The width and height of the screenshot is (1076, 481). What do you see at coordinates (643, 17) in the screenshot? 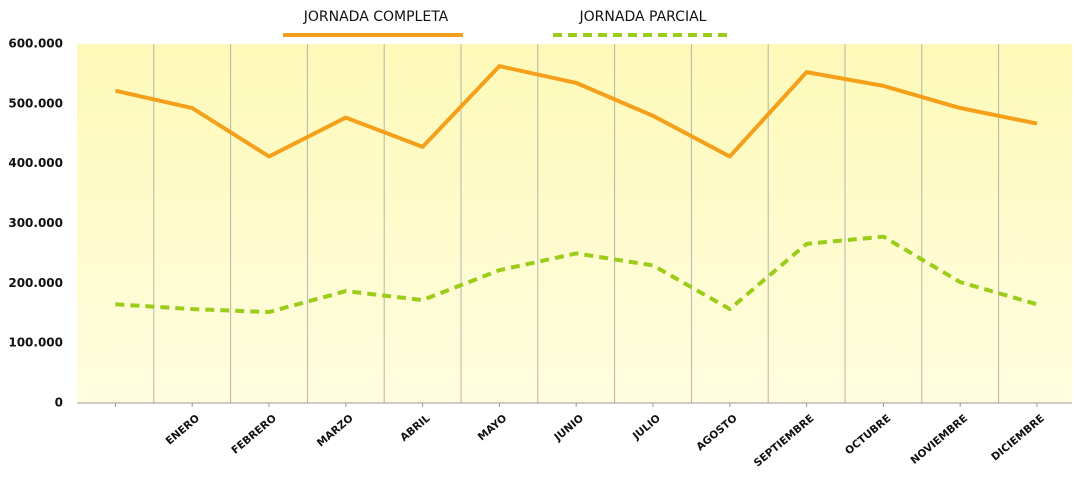
I see `legend-label: JORNADA PARCIAL` at bounding box center [643, 17].